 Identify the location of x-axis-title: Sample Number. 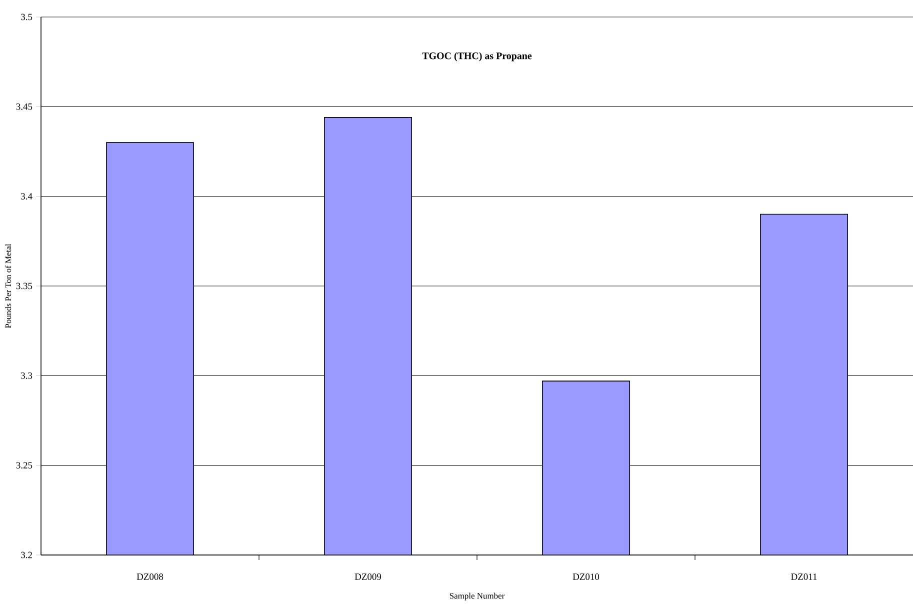
(477, 596).